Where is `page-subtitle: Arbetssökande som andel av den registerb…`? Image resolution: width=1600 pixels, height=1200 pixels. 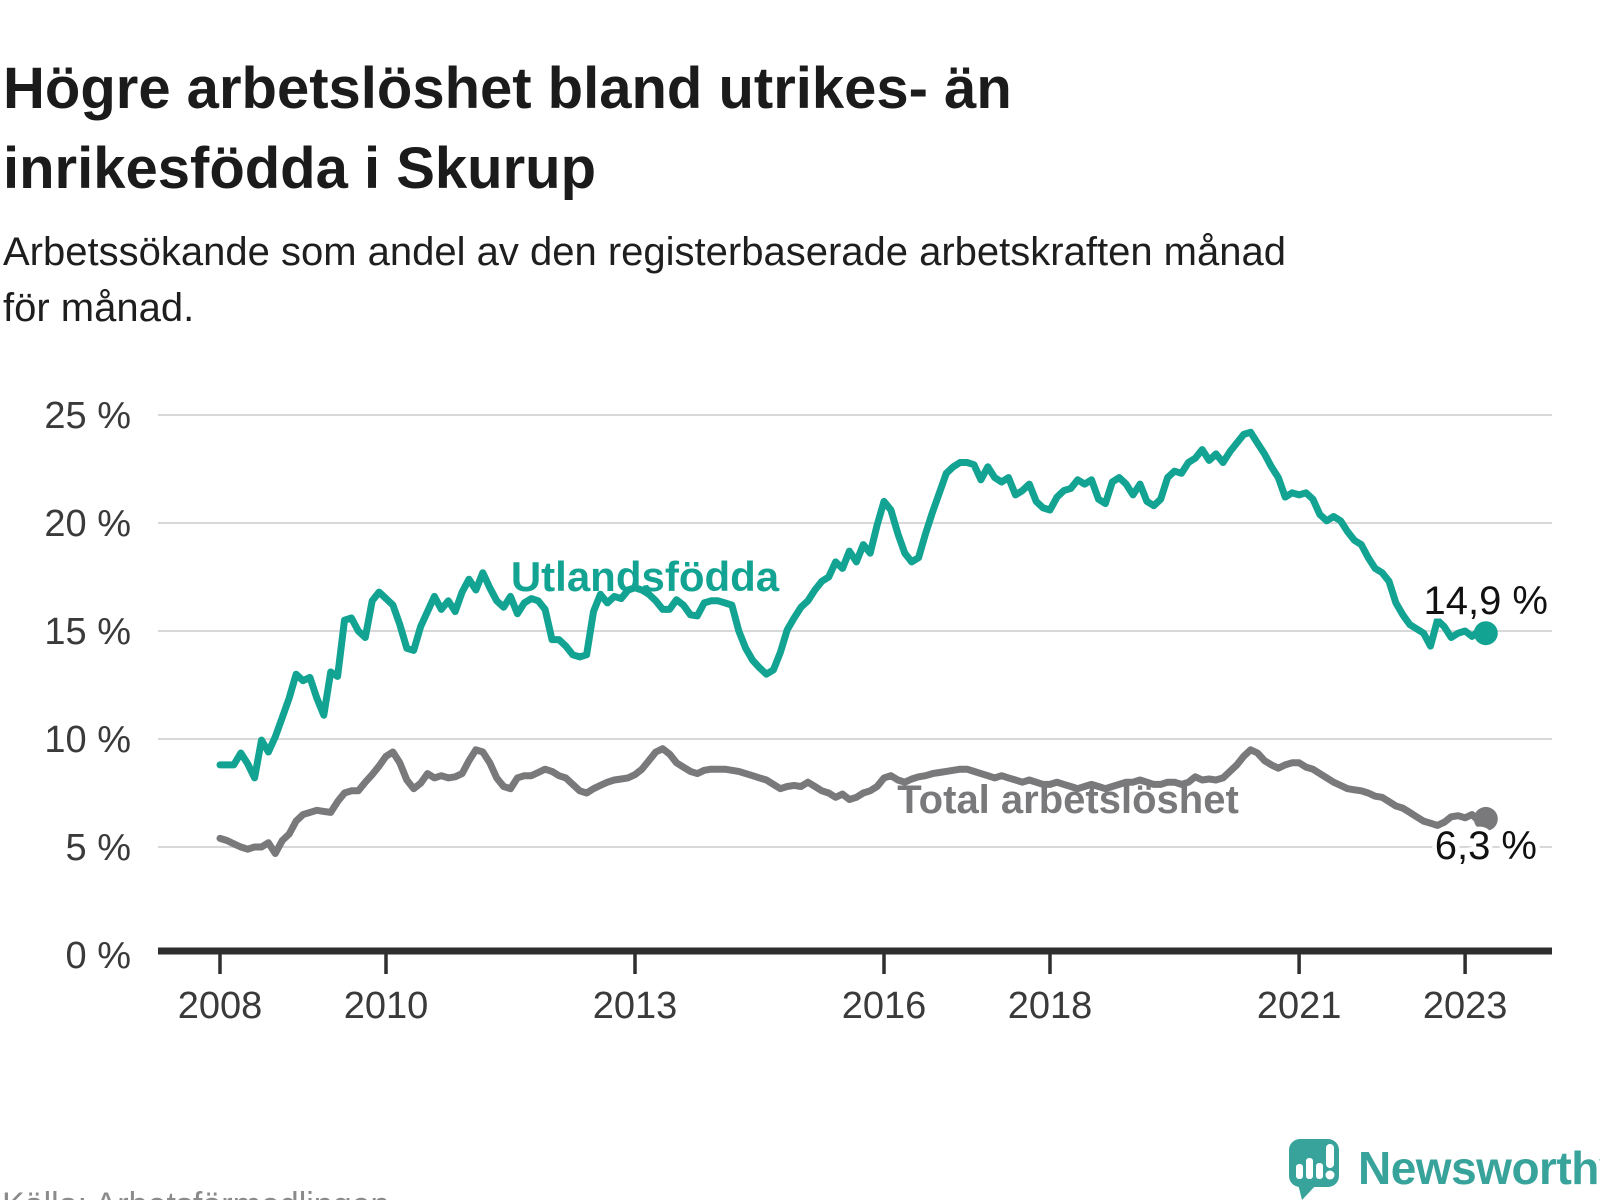
page-subtitle: Arbetssökande som andel av den registerb… is located at coordinates (644, 280).